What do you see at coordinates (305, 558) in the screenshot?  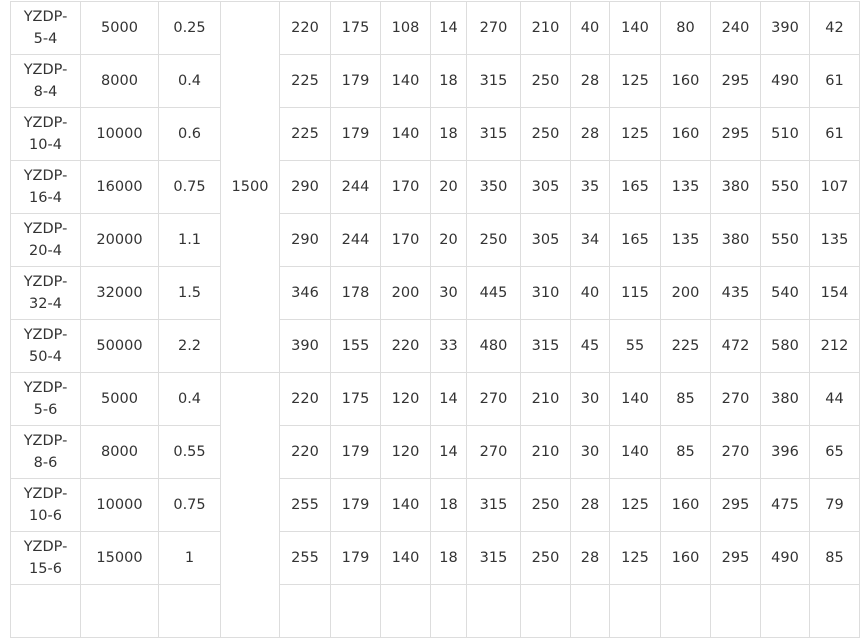 I see `dimension-cell: 255` at bounding box center [305, 558].